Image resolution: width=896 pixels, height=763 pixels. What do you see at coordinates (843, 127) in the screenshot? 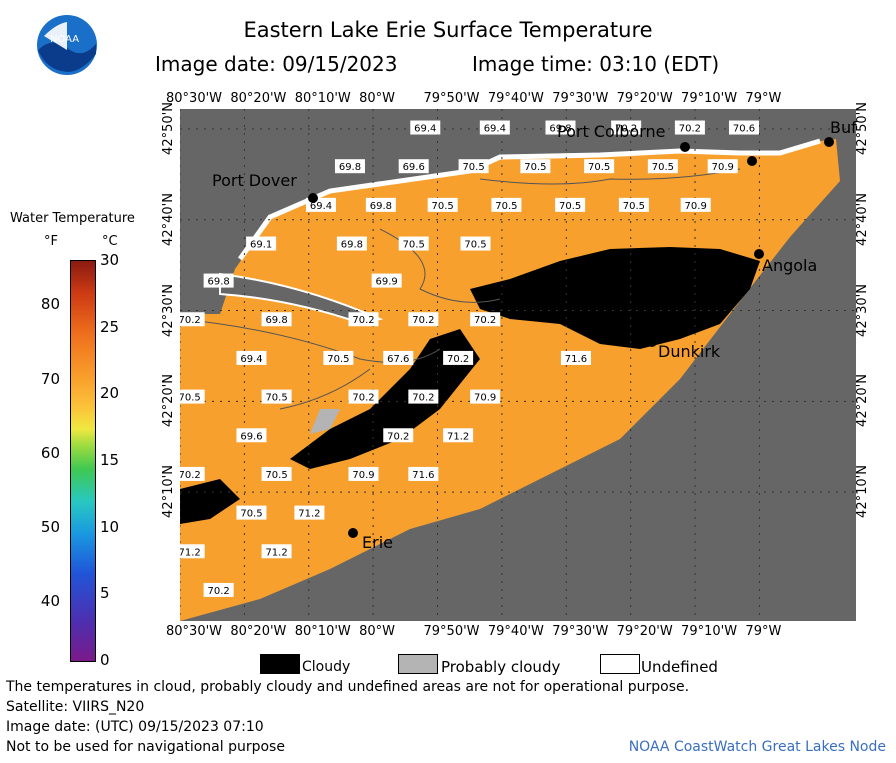
I see `place-buffalo: Buf` at bounding box center [843, 127].